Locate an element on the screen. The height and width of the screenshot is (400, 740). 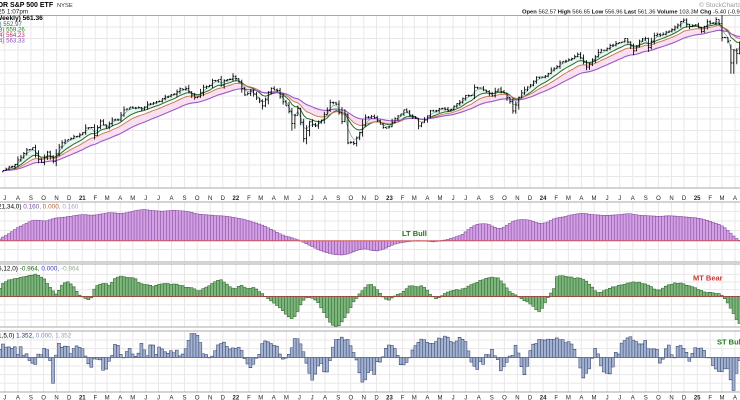
svg-text: DR S&P 500 ETF is located at coordinates (27, 5).